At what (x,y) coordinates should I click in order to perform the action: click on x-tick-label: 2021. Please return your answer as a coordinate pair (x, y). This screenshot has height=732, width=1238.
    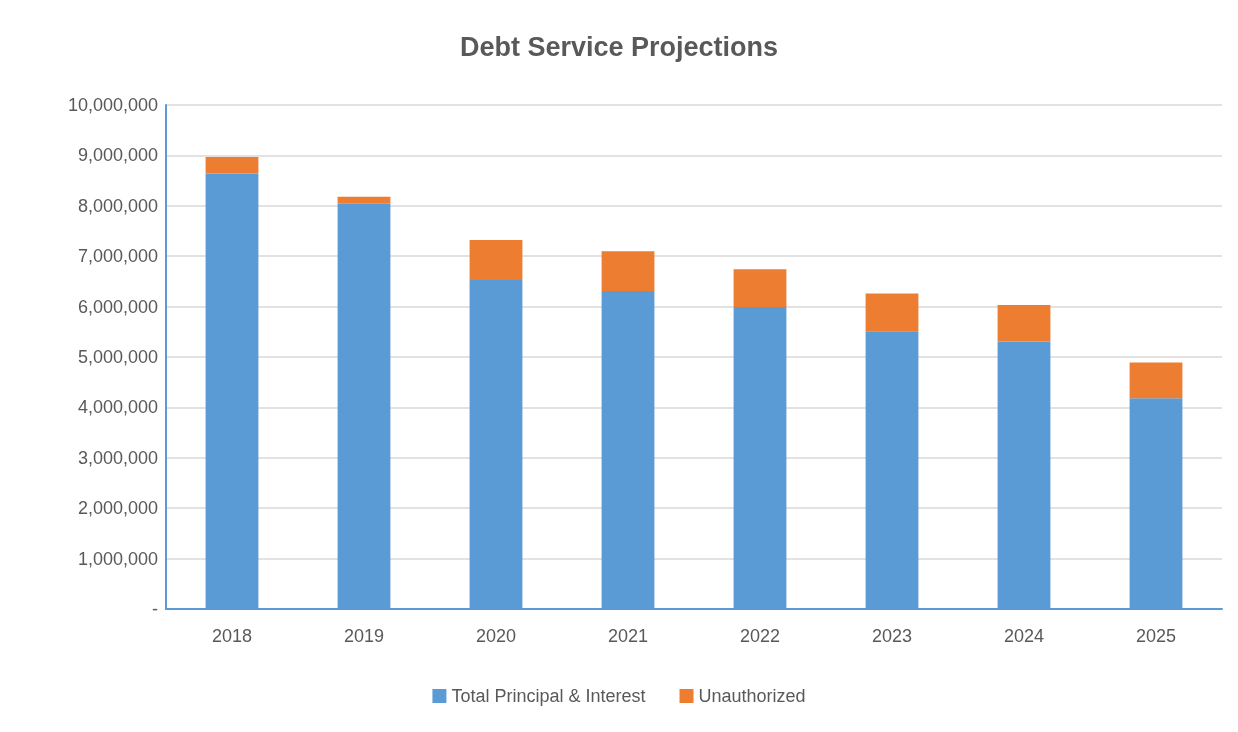
    Looking at the image, I should click on (628, 636).